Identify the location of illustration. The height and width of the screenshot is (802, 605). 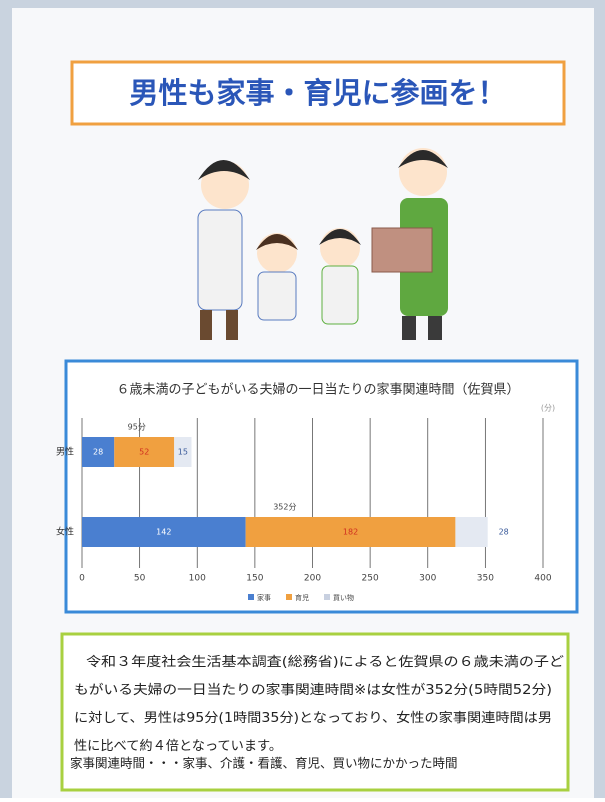
(322, 244).